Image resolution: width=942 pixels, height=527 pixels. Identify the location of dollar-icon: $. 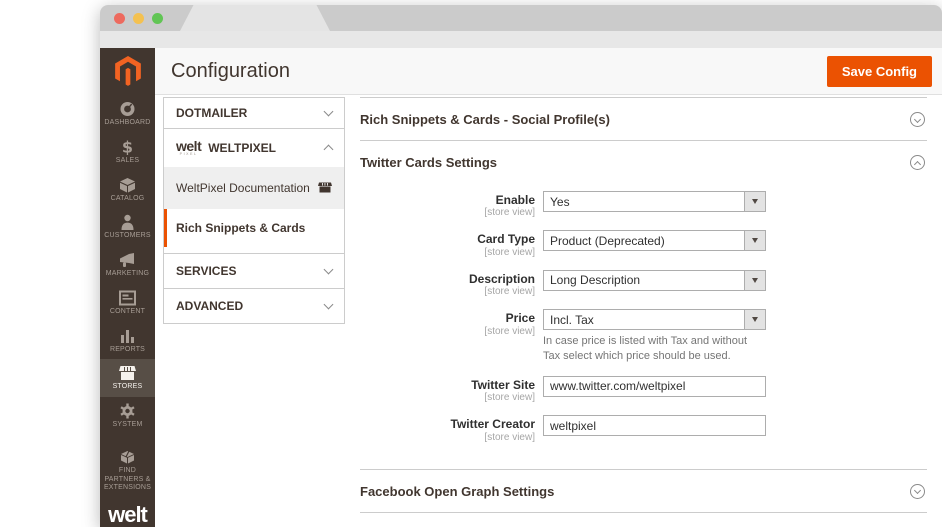
(127, 147).